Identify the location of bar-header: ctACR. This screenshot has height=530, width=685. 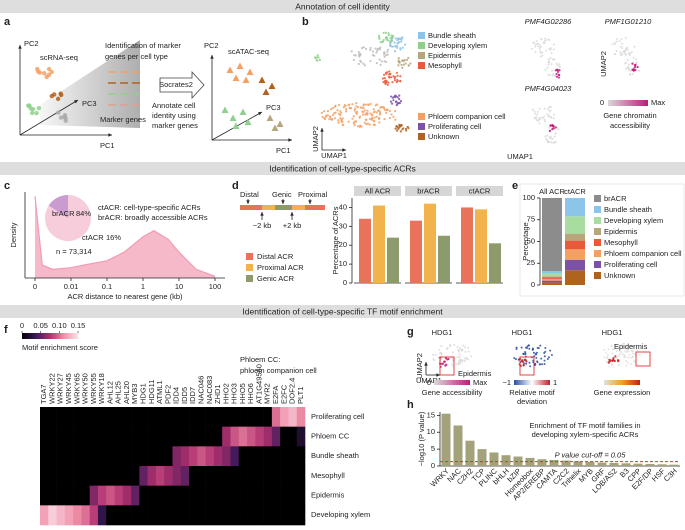
(575, 191).